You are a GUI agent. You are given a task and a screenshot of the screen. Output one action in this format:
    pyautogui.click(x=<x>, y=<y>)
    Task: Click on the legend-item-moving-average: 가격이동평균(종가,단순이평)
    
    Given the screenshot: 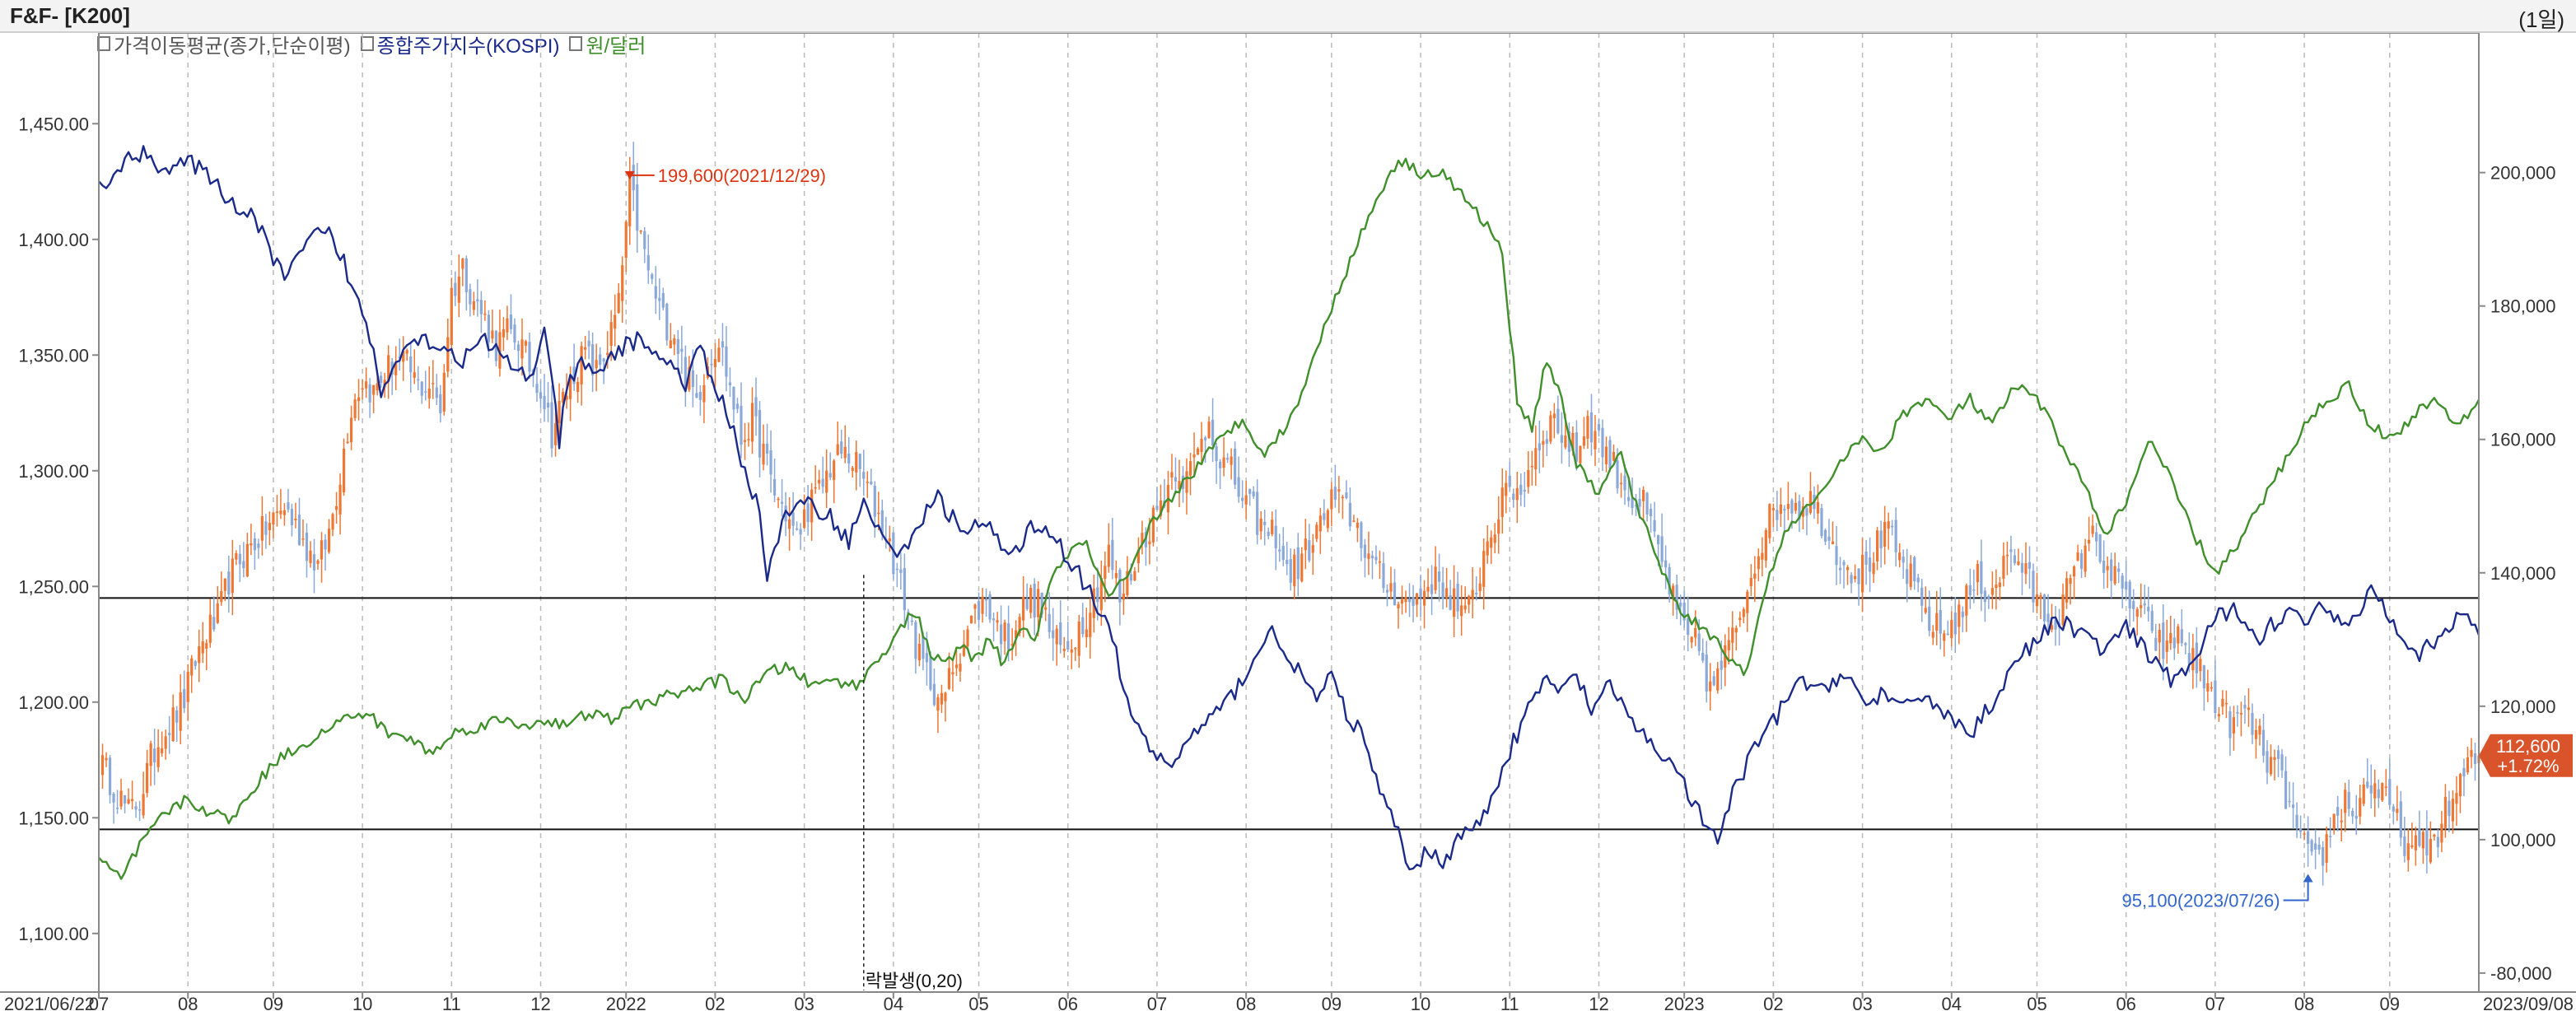 What is the action you would take?
    pyautogui.click(x=224, y=44)
    